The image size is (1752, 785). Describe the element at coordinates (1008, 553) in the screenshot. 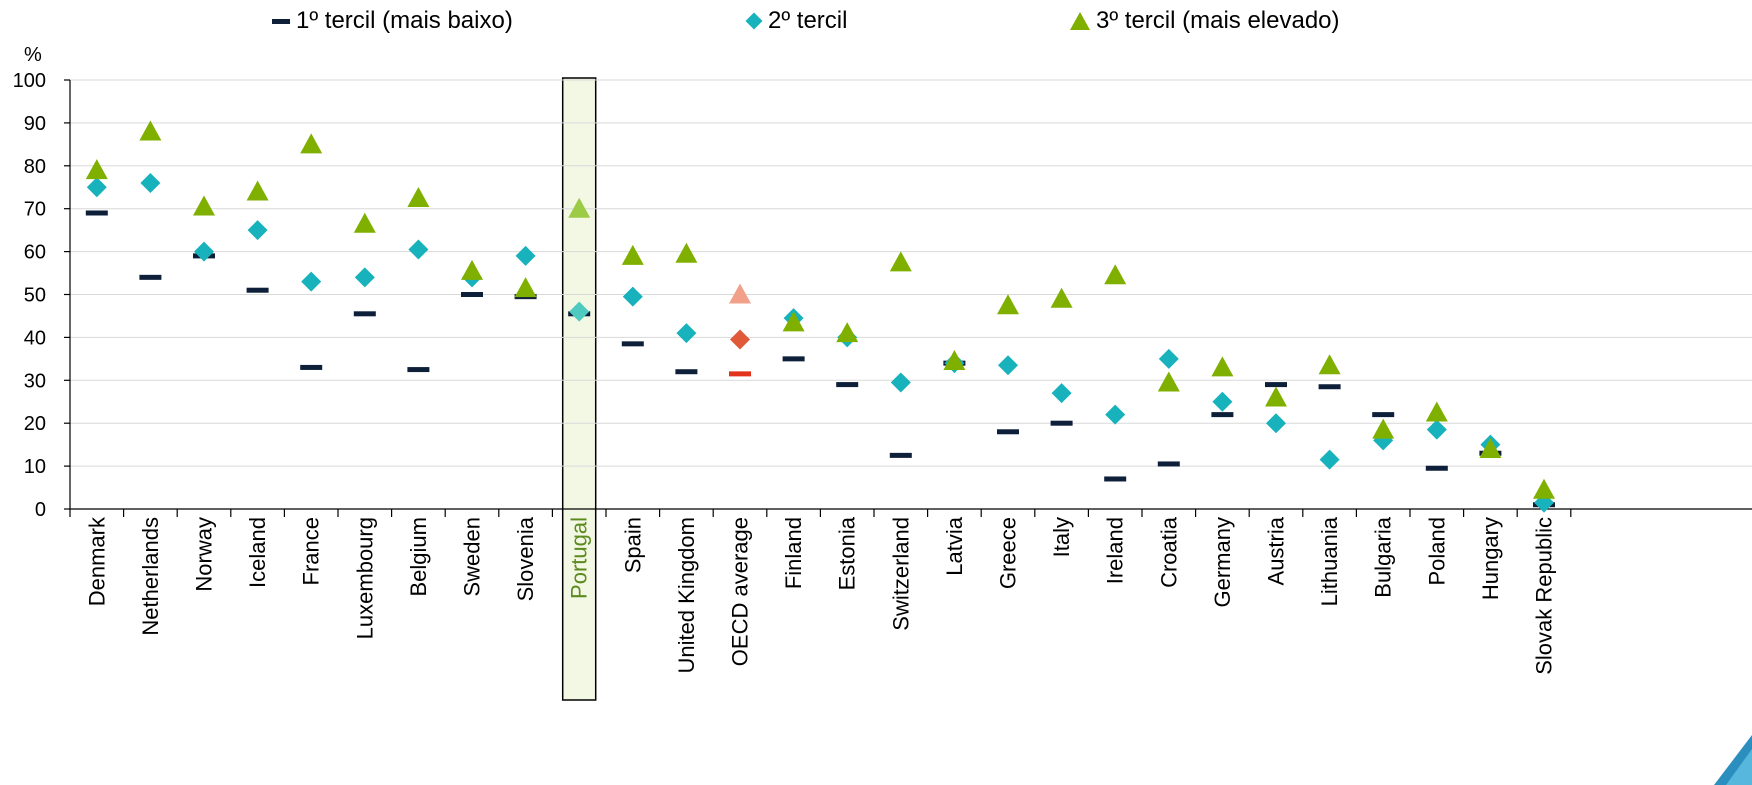

I see `x-category-label: Greece` at that location.